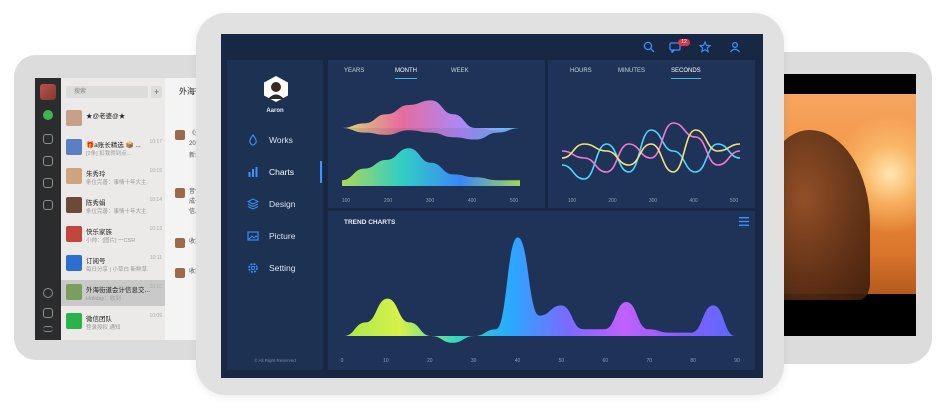  What do you see at coordinates (406, 73) in the screenshot?
I see `tab-month: MONTH` at bounding box center [406, 73].